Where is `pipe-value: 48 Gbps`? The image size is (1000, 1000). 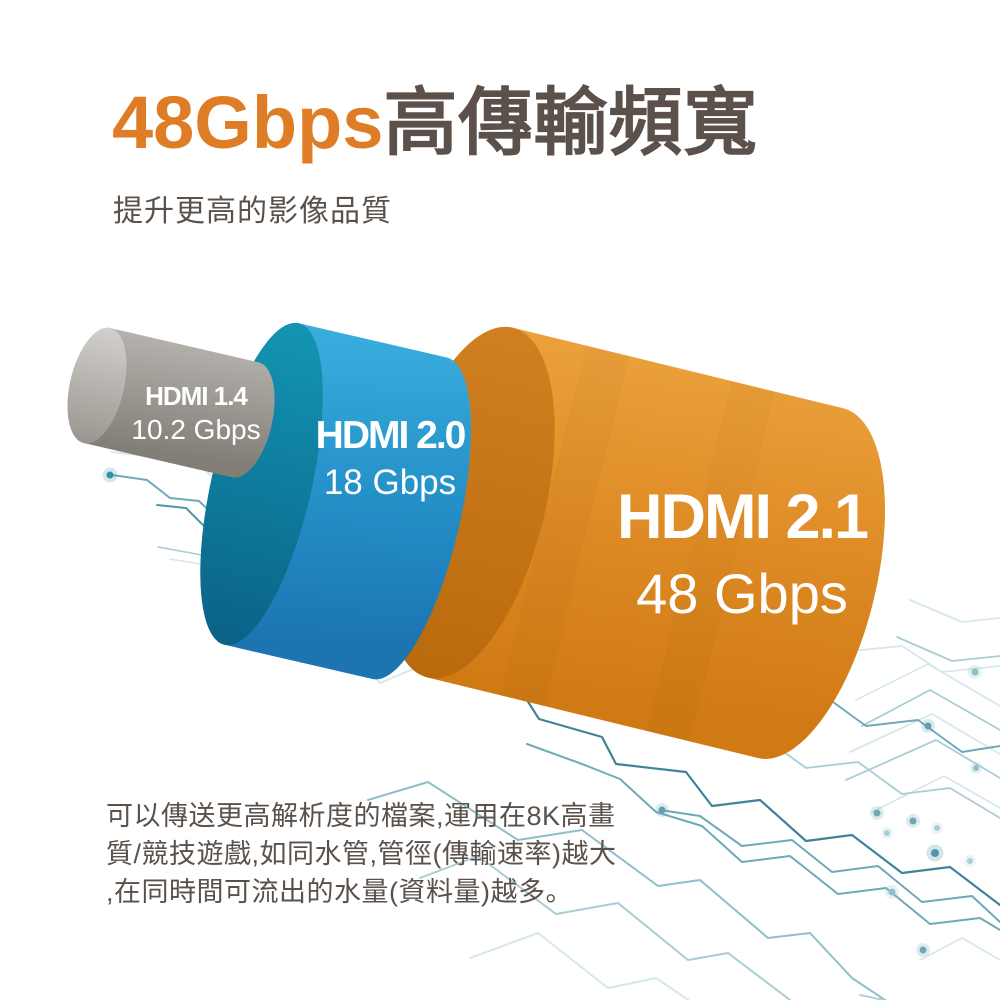 pipe-value: 48 Gbps is located at coordinates (742, 593).